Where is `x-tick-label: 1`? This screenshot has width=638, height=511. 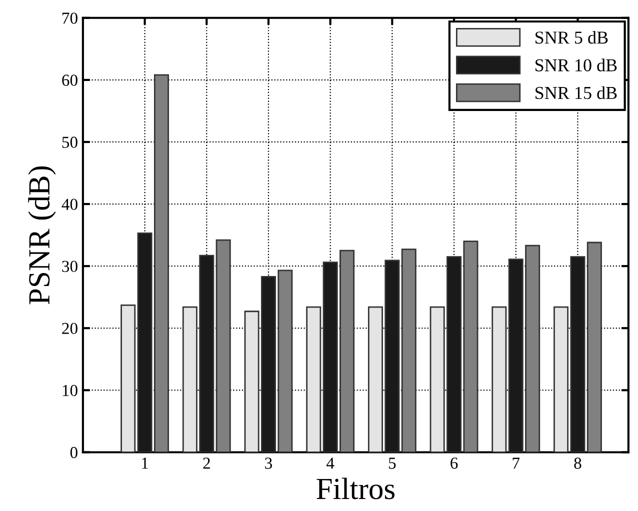
x-tick-label: 1 is located at coordinates (145, 463).